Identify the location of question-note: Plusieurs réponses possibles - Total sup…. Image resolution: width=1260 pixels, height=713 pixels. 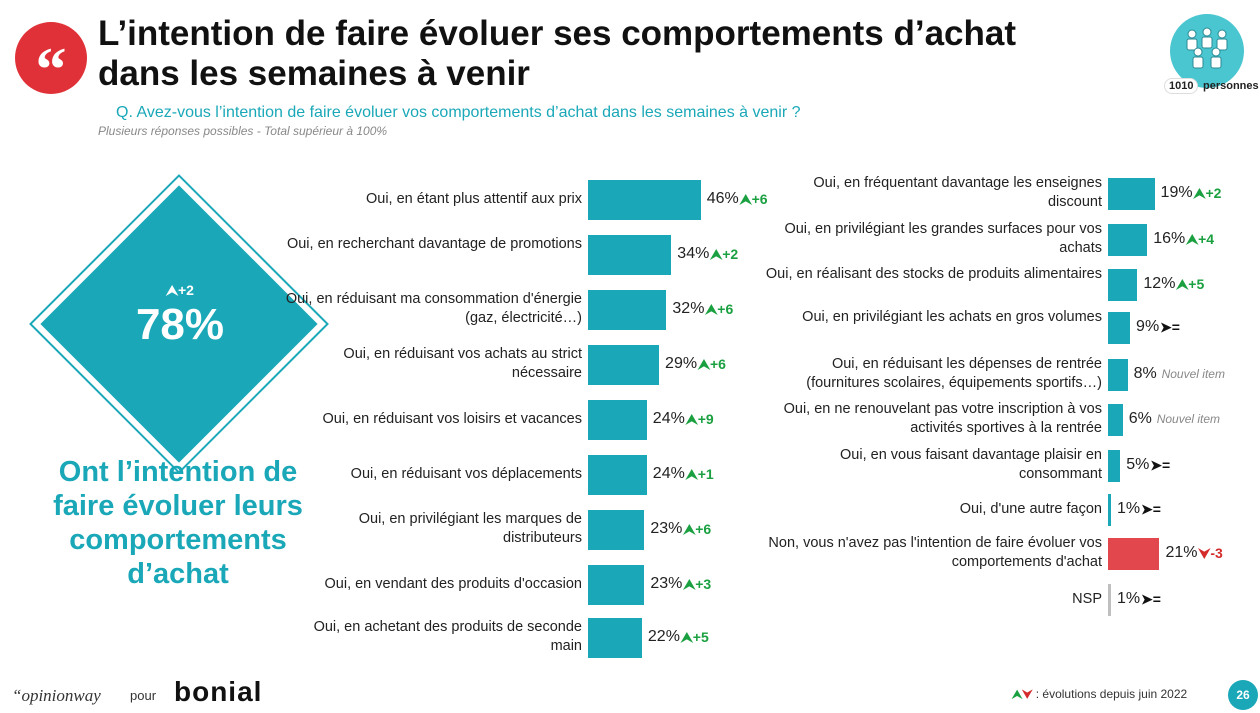
(243, 131).